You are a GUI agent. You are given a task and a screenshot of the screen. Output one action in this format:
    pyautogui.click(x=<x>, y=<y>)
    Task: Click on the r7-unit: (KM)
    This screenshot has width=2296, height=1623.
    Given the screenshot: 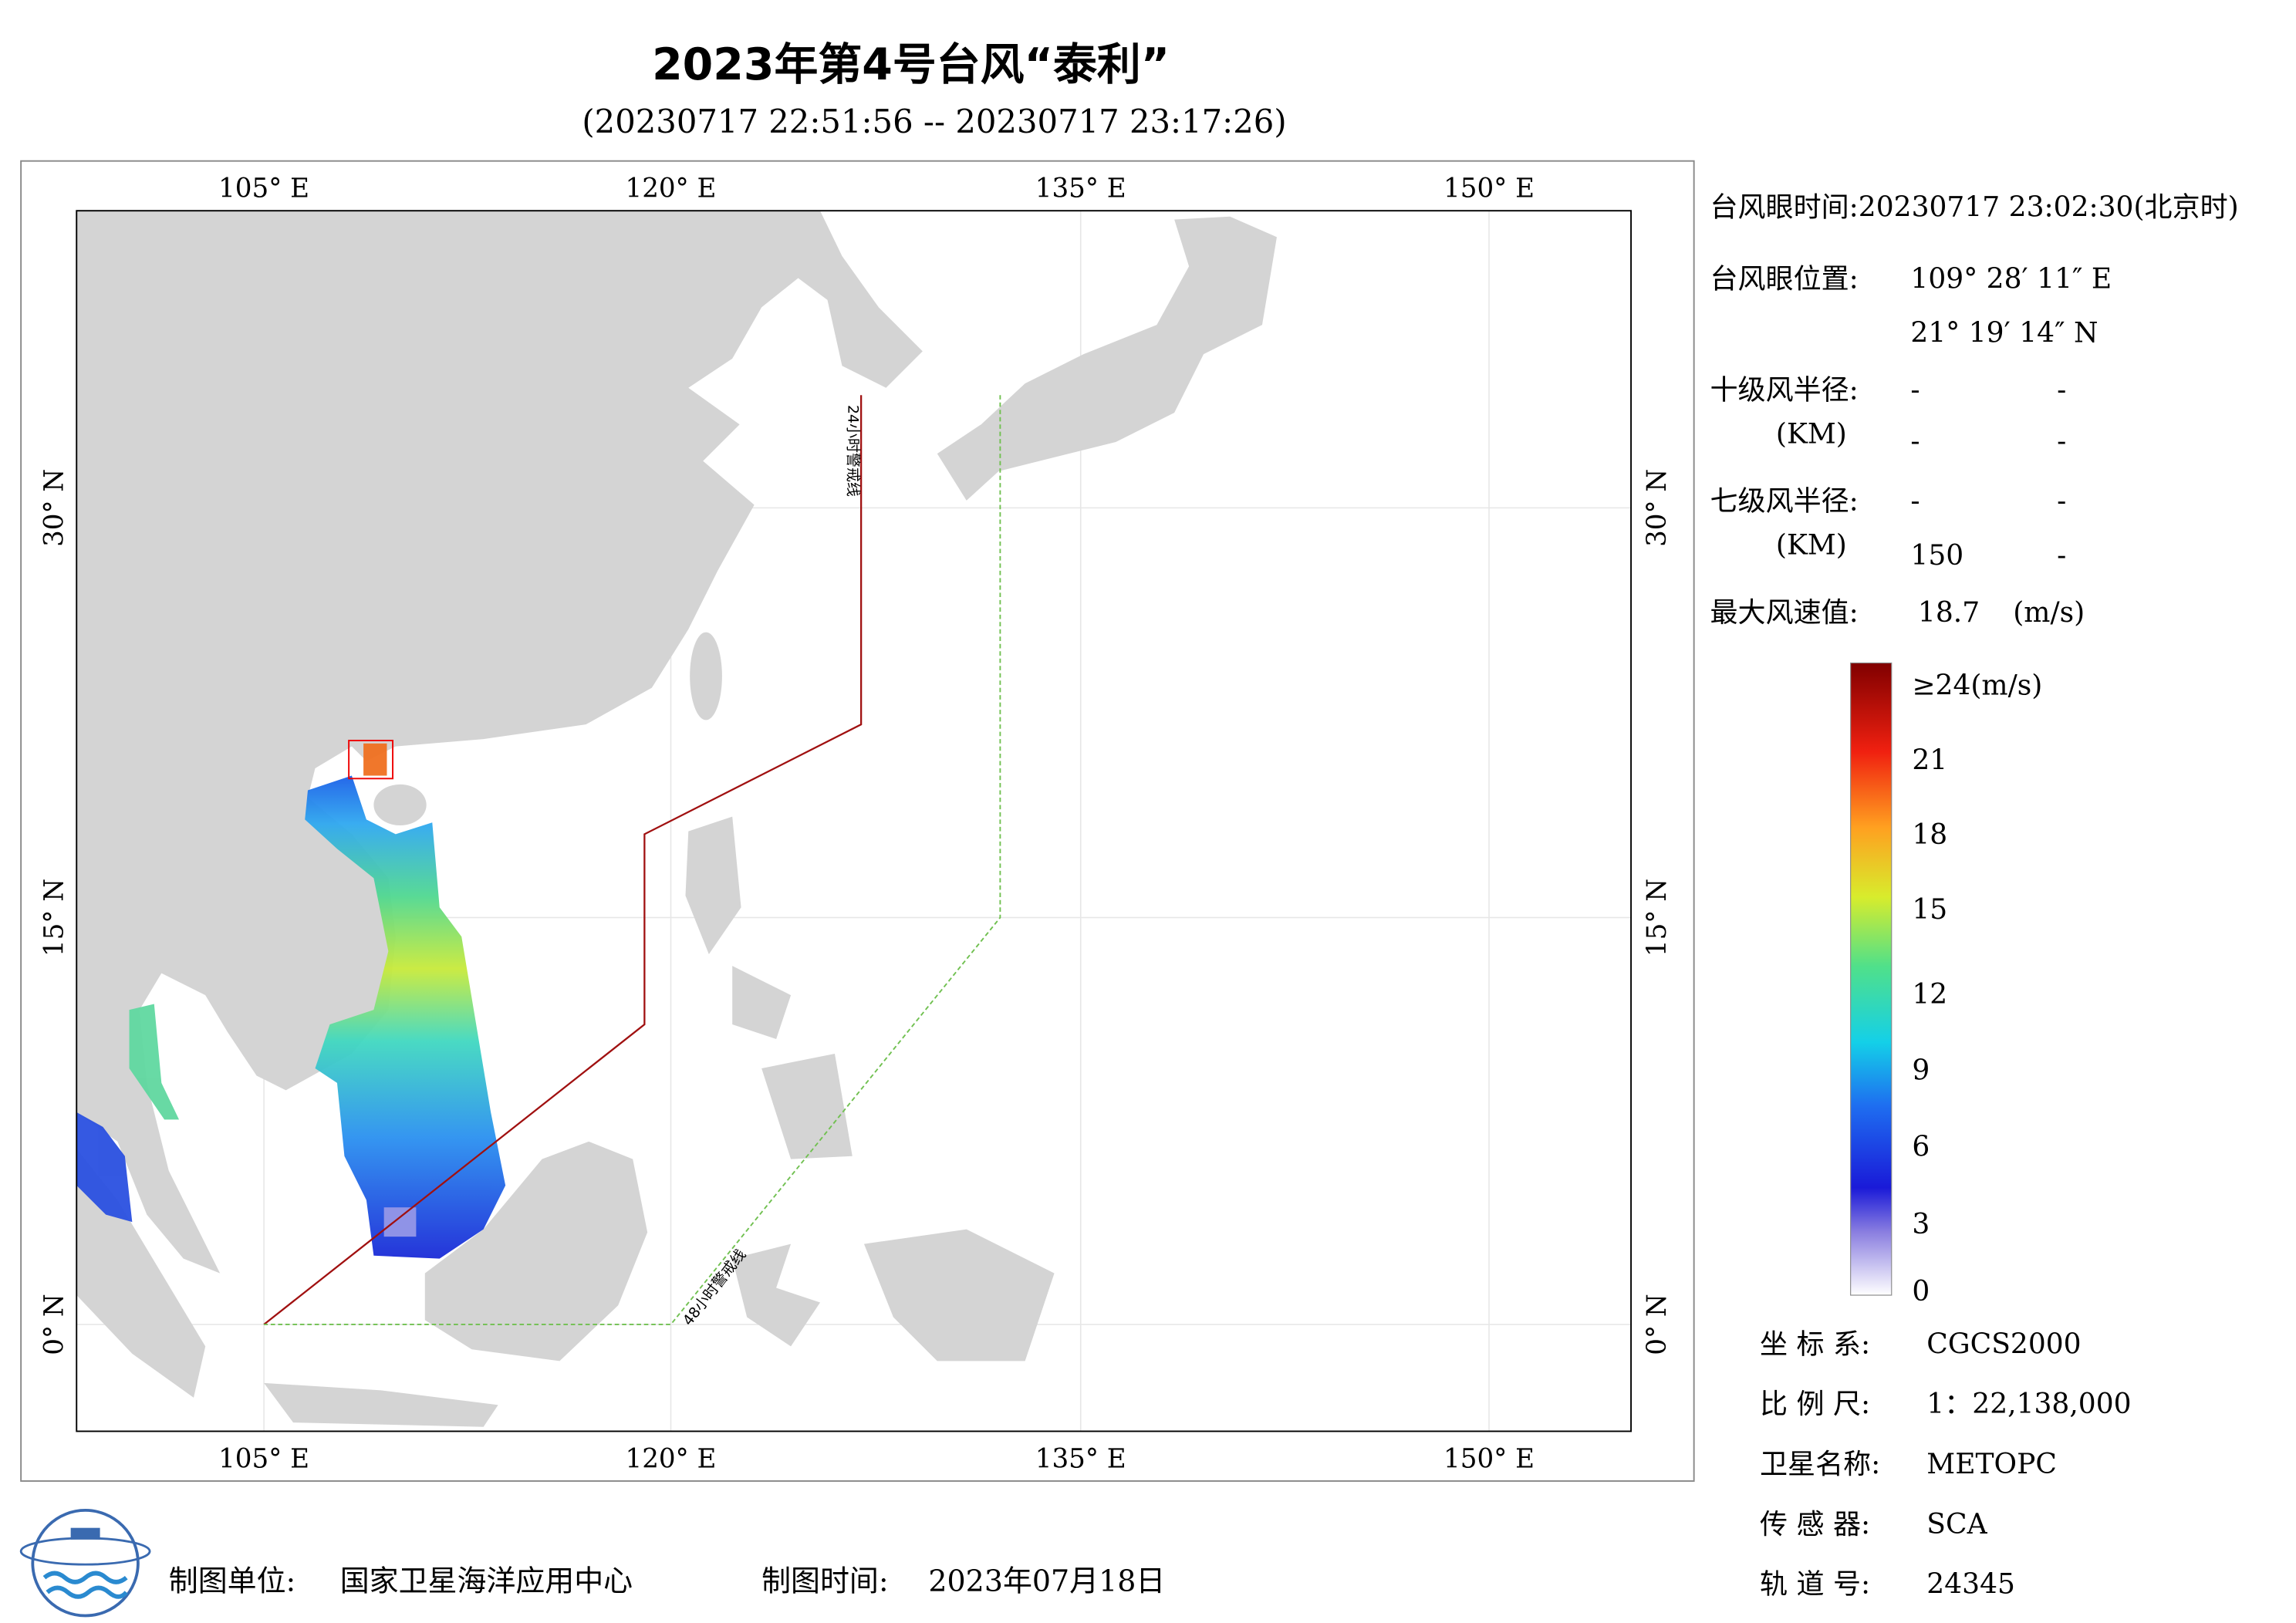 What is the action you would take?
    pyautogui.click(x=1811, y=546)
    